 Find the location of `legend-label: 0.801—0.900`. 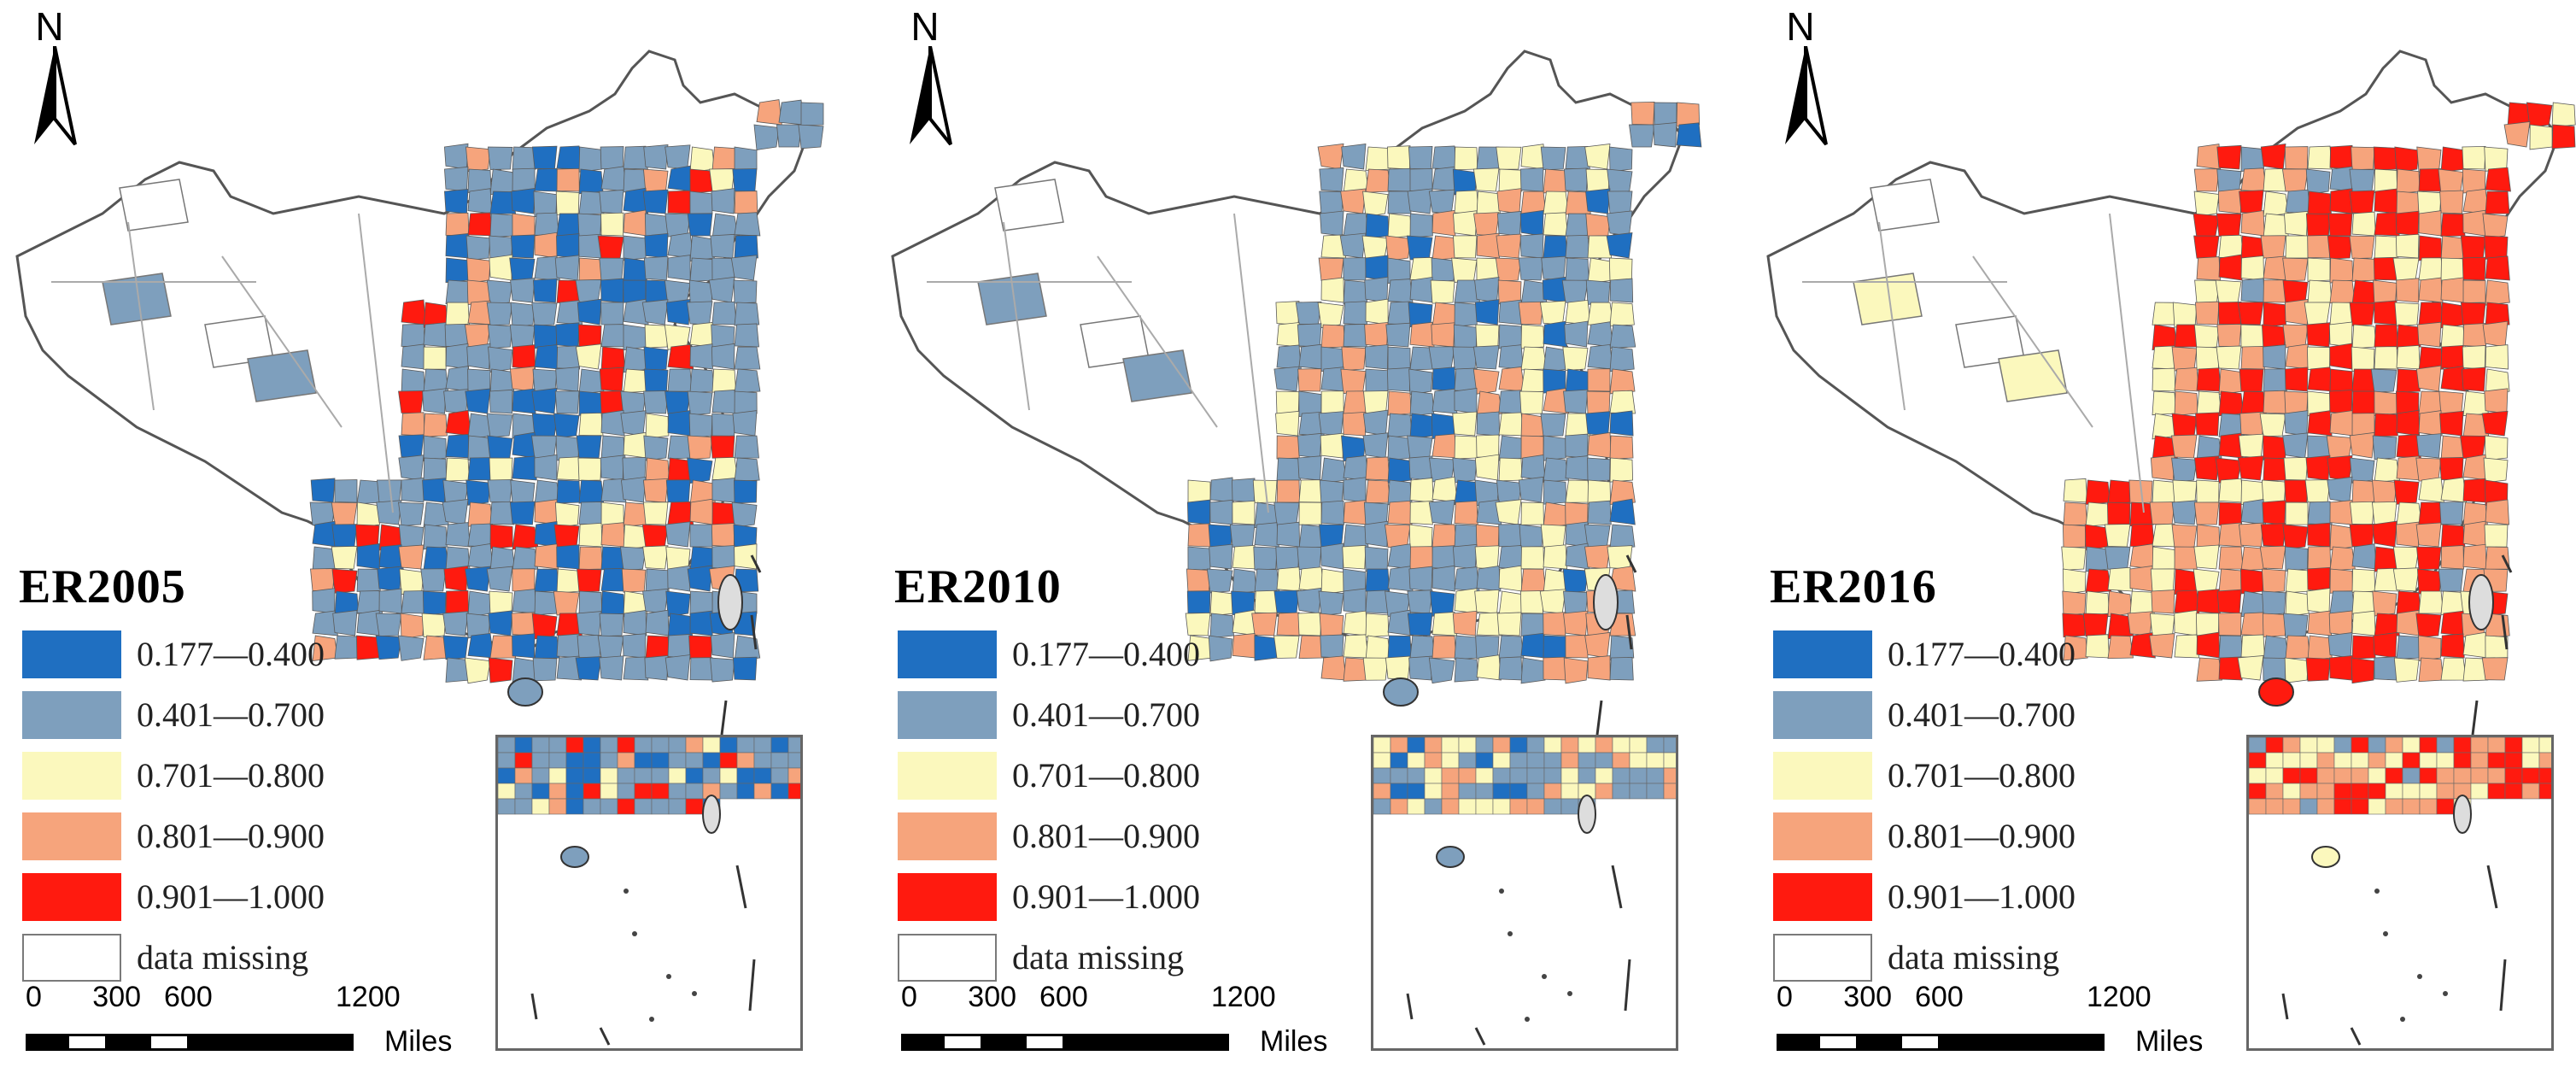

legend-label: 0.801—0.900 is located at coordinates (231, 836).